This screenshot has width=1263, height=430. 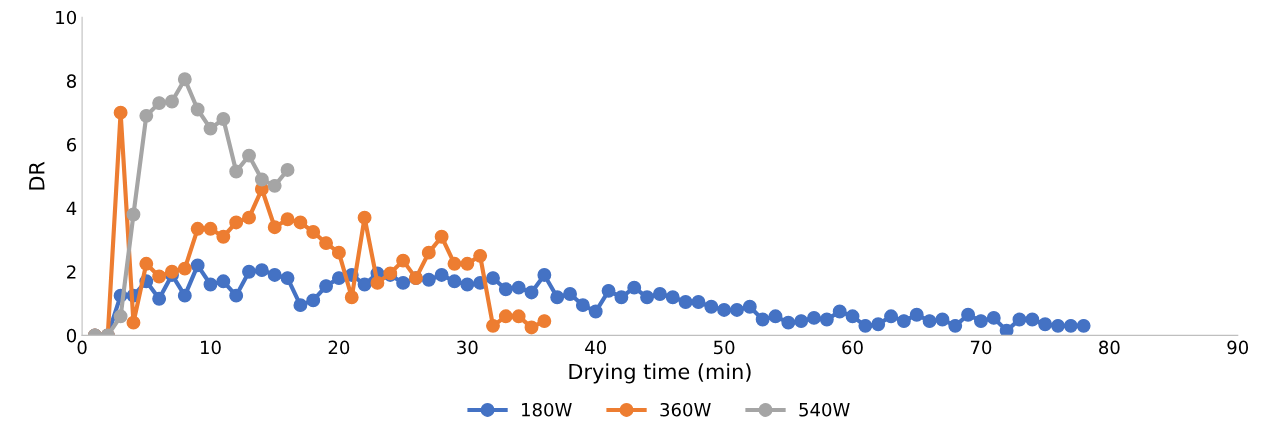 I want to click on y-tick-label: 4, so click(x=71, y=208).